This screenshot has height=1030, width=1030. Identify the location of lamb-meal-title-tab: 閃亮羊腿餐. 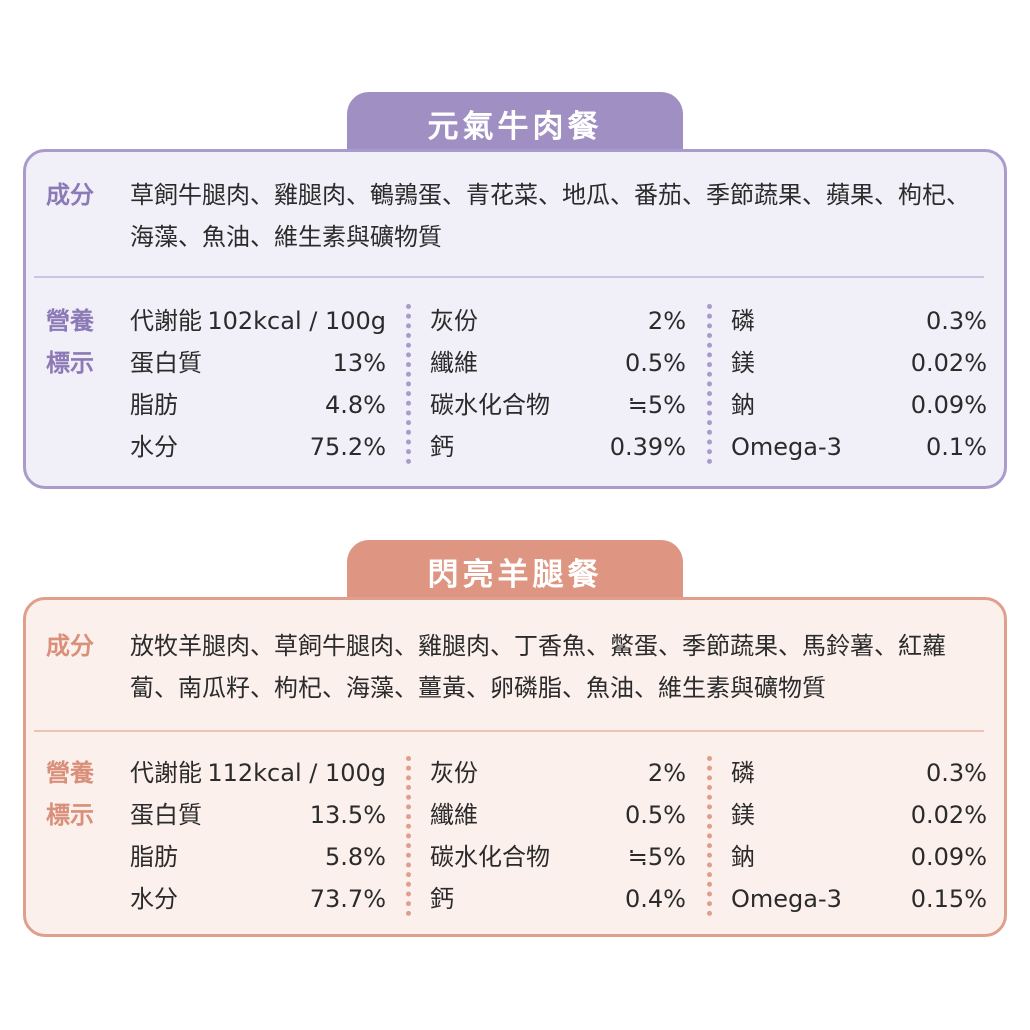
(515, 569).